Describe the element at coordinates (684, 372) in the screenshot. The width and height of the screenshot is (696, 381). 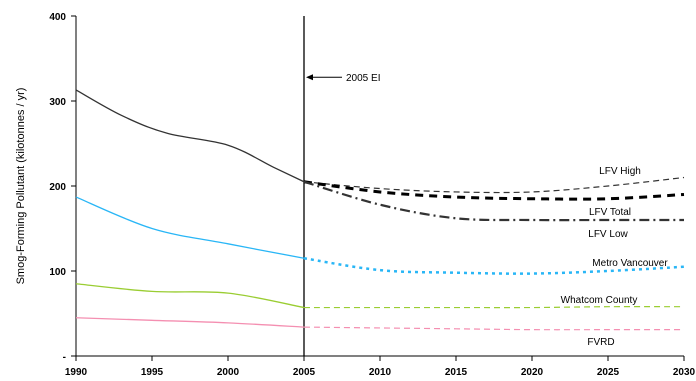
I see `x-tick-label: 2030` at that location.